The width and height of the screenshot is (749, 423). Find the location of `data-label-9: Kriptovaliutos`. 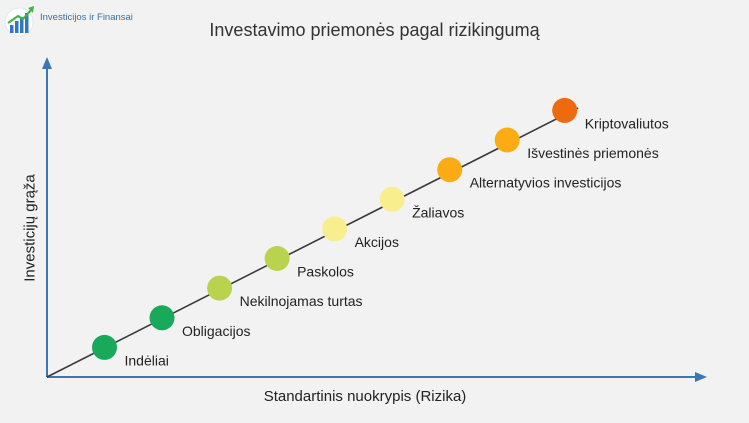

data-label-9: Kriptovaliutos is located at coordinates (627, 123).